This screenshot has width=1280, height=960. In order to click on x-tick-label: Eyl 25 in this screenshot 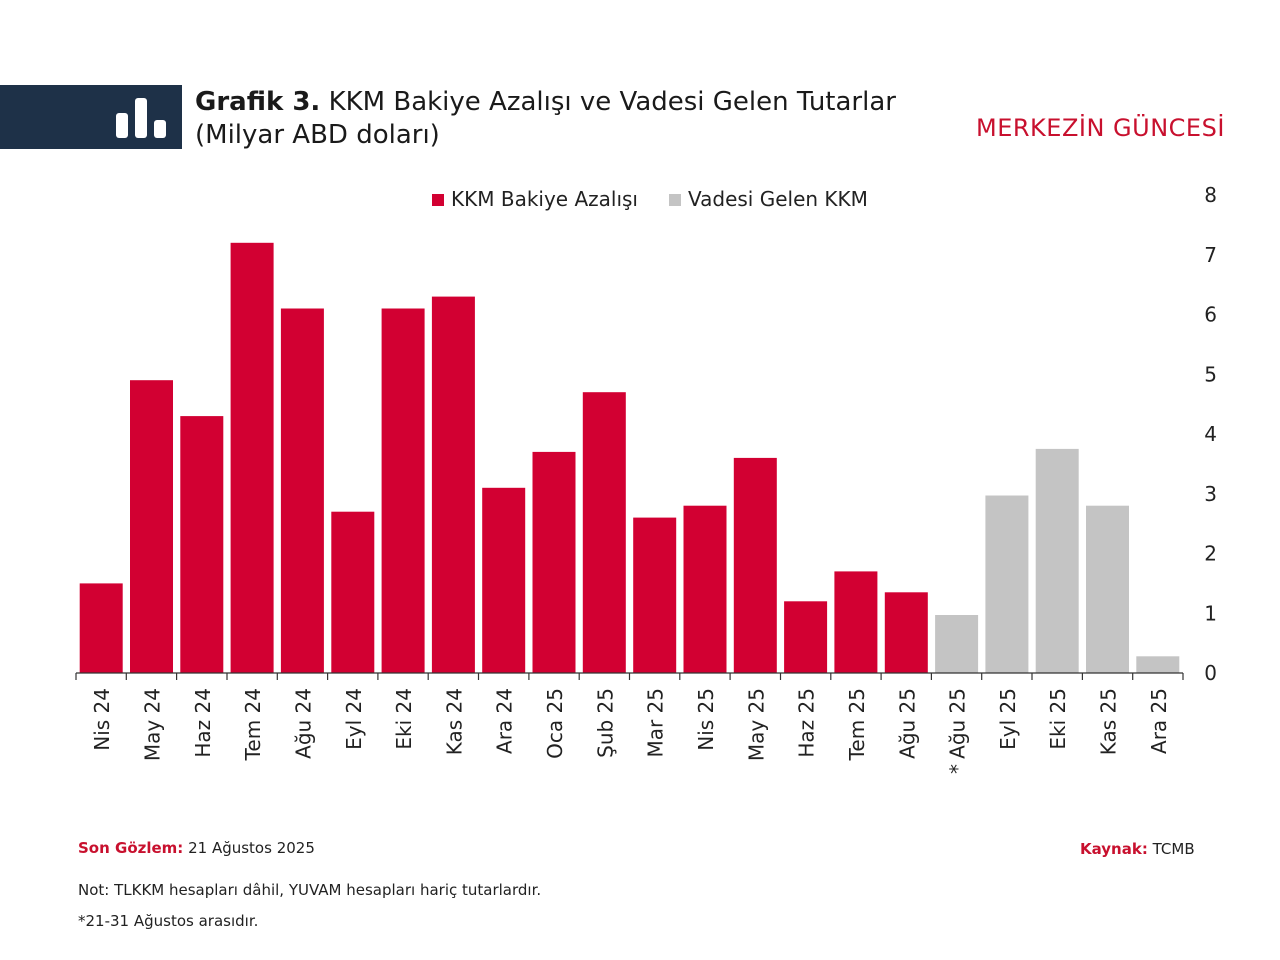, I will do `click(1008, 719)`.